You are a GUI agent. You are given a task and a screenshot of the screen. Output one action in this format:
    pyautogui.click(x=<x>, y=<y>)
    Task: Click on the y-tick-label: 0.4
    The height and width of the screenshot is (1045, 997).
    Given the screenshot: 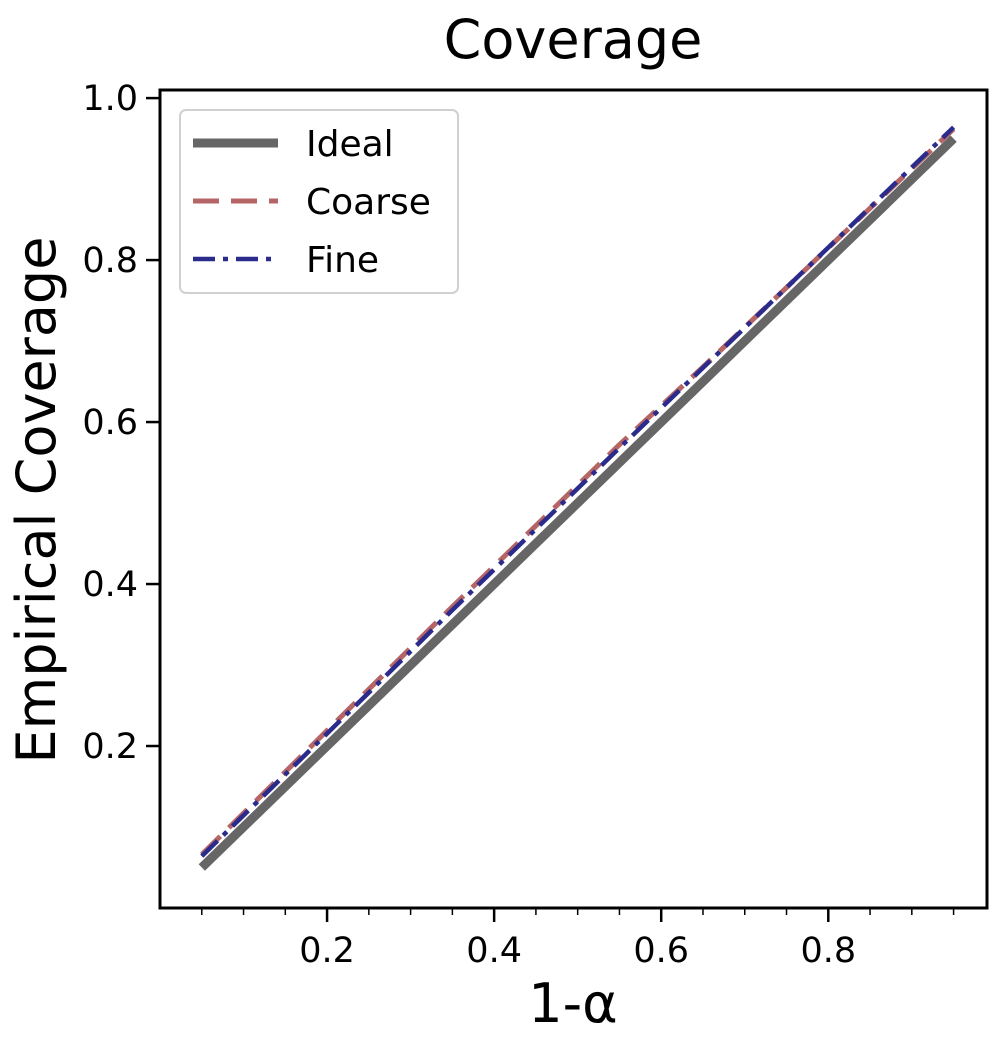 What is the action you would take?
    pyautogui.click(x=110, y=585)
    